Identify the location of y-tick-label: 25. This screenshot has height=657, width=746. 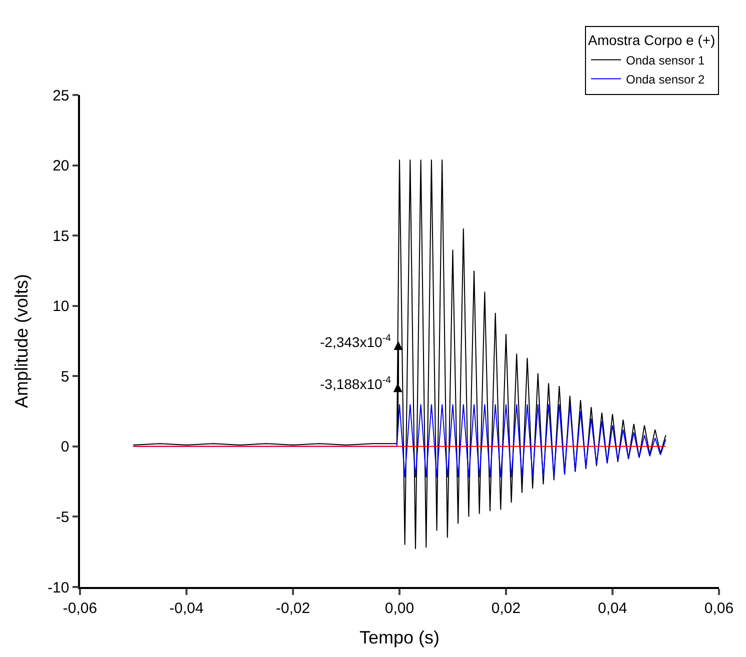
(61, 95).